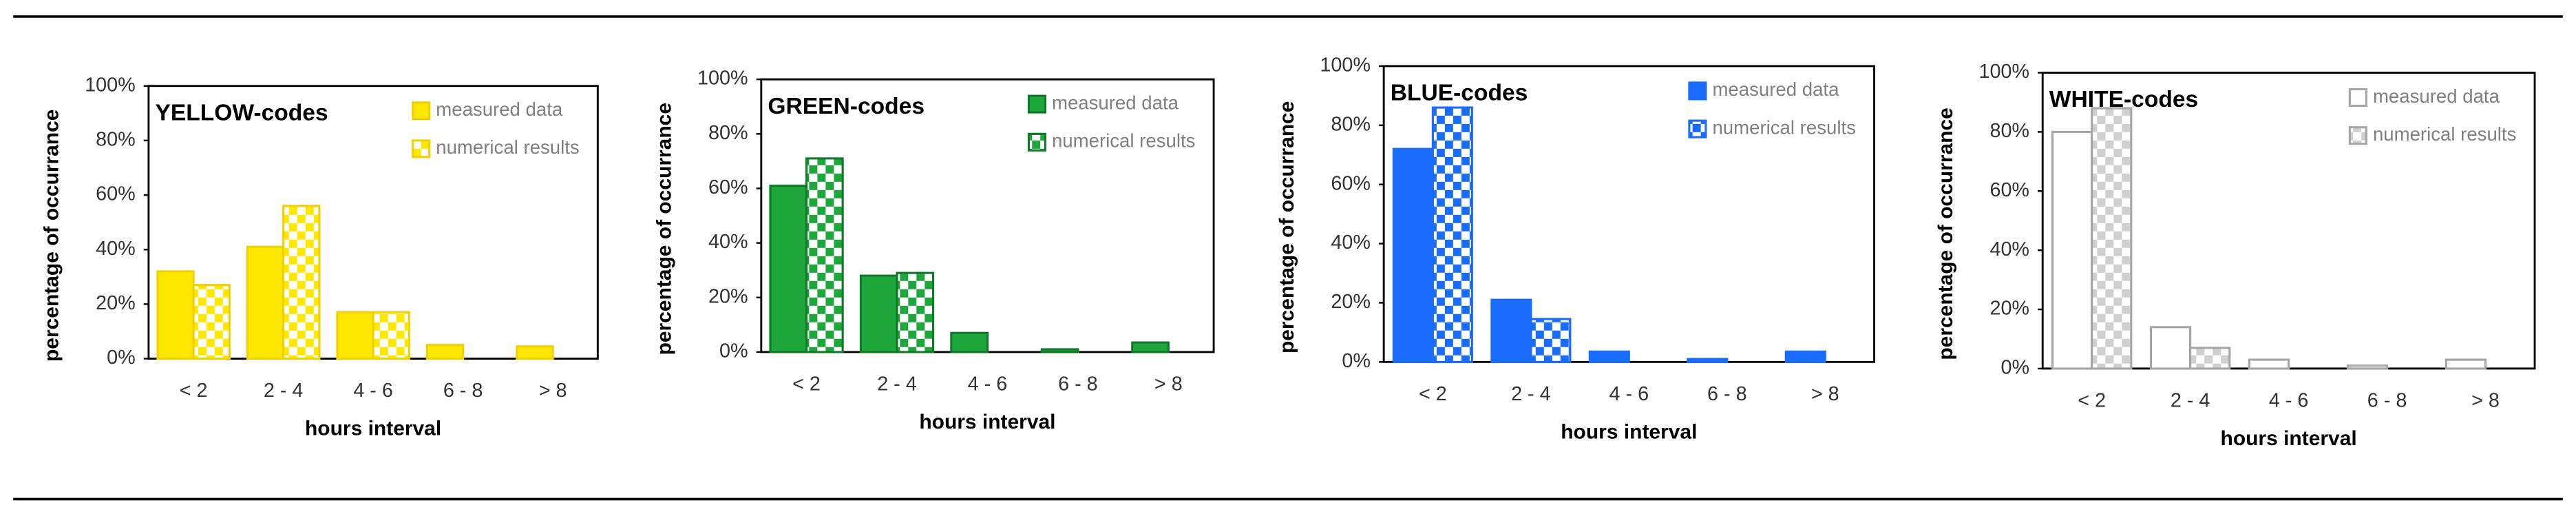  I want to click on chart-title: BLUE-codes, so click(1460, 93).